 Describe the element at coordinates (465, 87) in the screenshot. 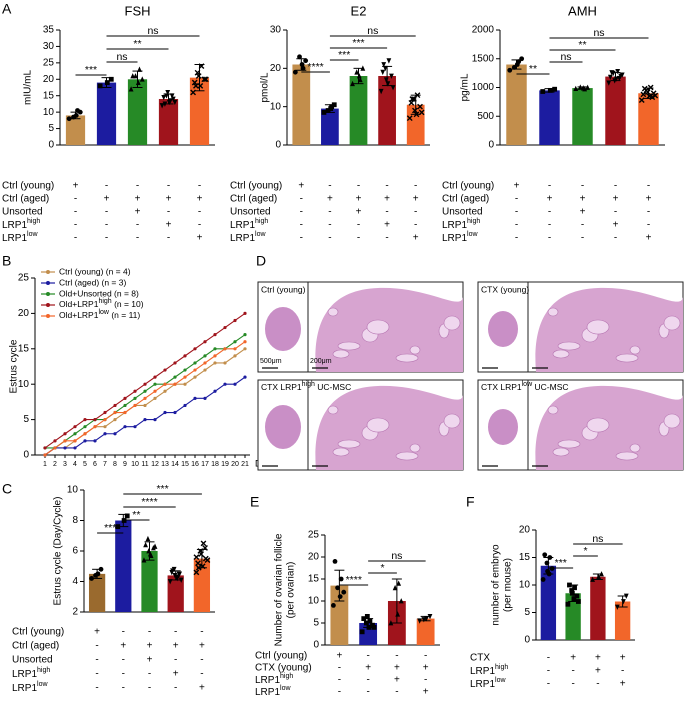

I see `y-axis-label: pg/mL` at that location.